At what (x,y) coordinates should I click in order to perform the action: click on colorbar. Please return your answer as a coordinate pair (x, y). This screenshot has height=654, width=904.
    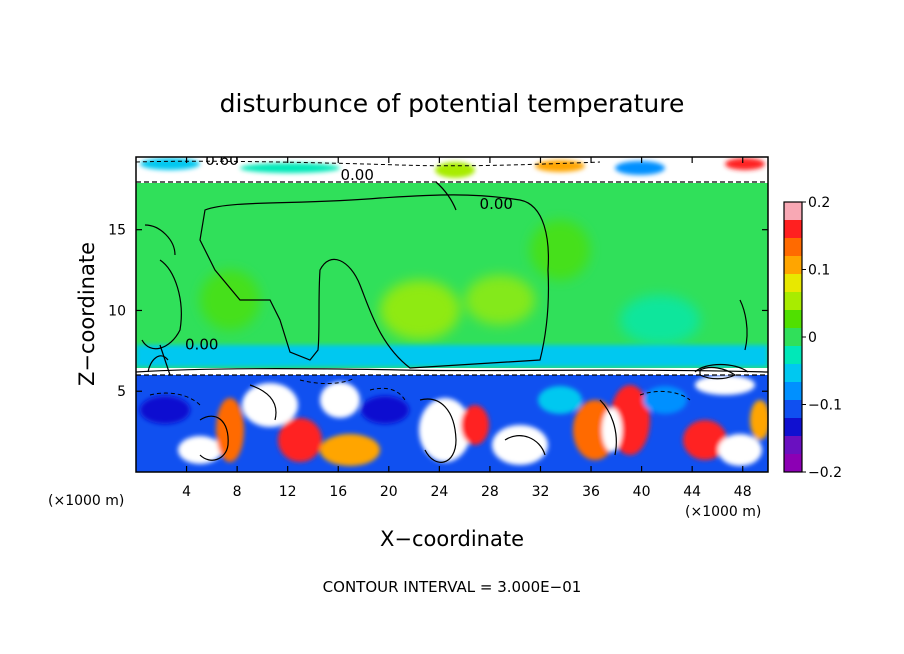
    Looking at the image, I should click on (793, 337).